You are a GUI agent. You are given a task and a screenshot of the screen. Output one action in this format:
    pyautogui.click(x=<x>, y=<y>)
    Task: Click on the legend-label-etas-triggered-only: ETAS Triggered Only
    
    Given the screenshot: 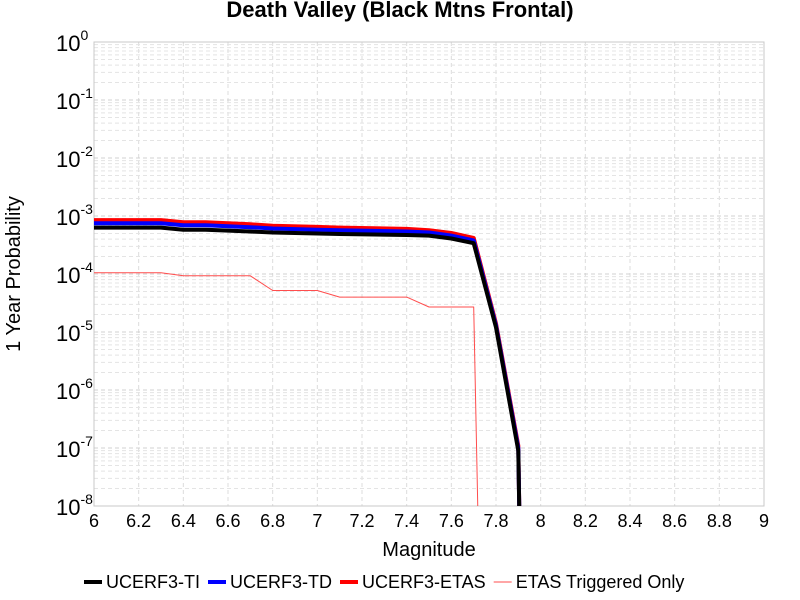 What is the action you would take?
    pyautogui.click(x=600, y=582)
    